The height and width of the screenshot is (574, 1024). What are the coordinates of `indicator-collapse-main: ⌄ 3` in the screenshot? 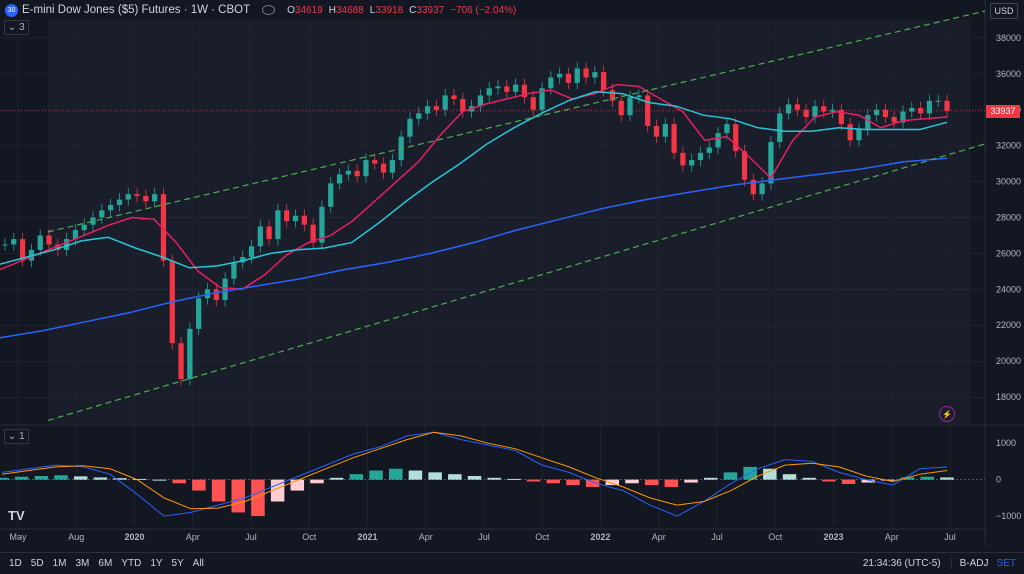 It's located at (16, 27).